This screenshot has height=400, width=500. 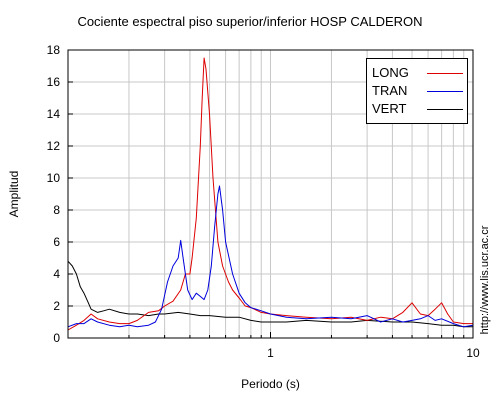 I want to click on legend: LONG TRAN VERT, so click(x=417, y=91).